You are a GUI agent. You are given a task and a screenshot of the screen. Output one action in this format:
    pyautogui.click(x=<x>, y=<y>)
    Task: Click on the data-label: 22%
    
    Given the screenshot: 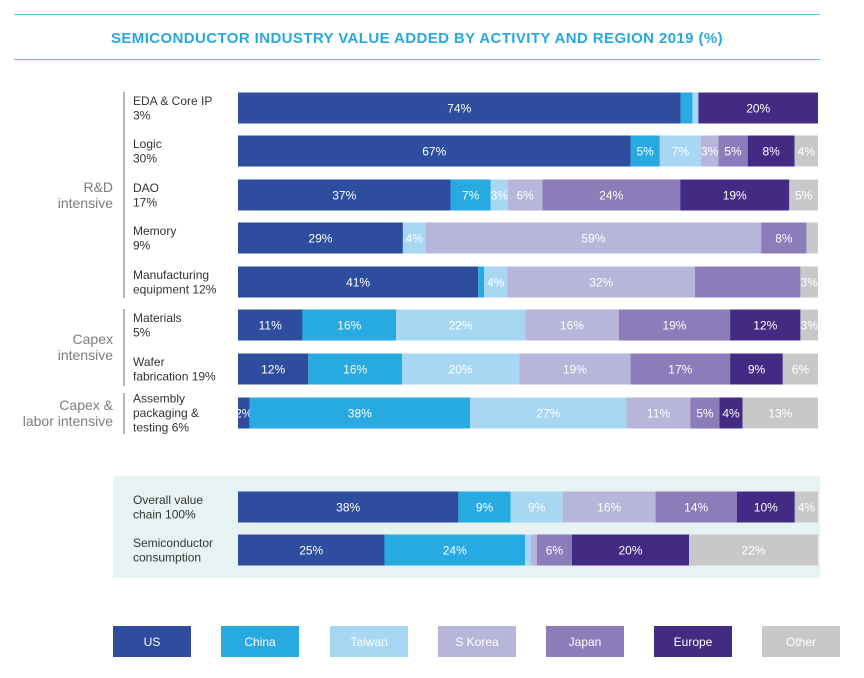 What is the action you would take?
    pyautogui.click(x=754, y=551)
    